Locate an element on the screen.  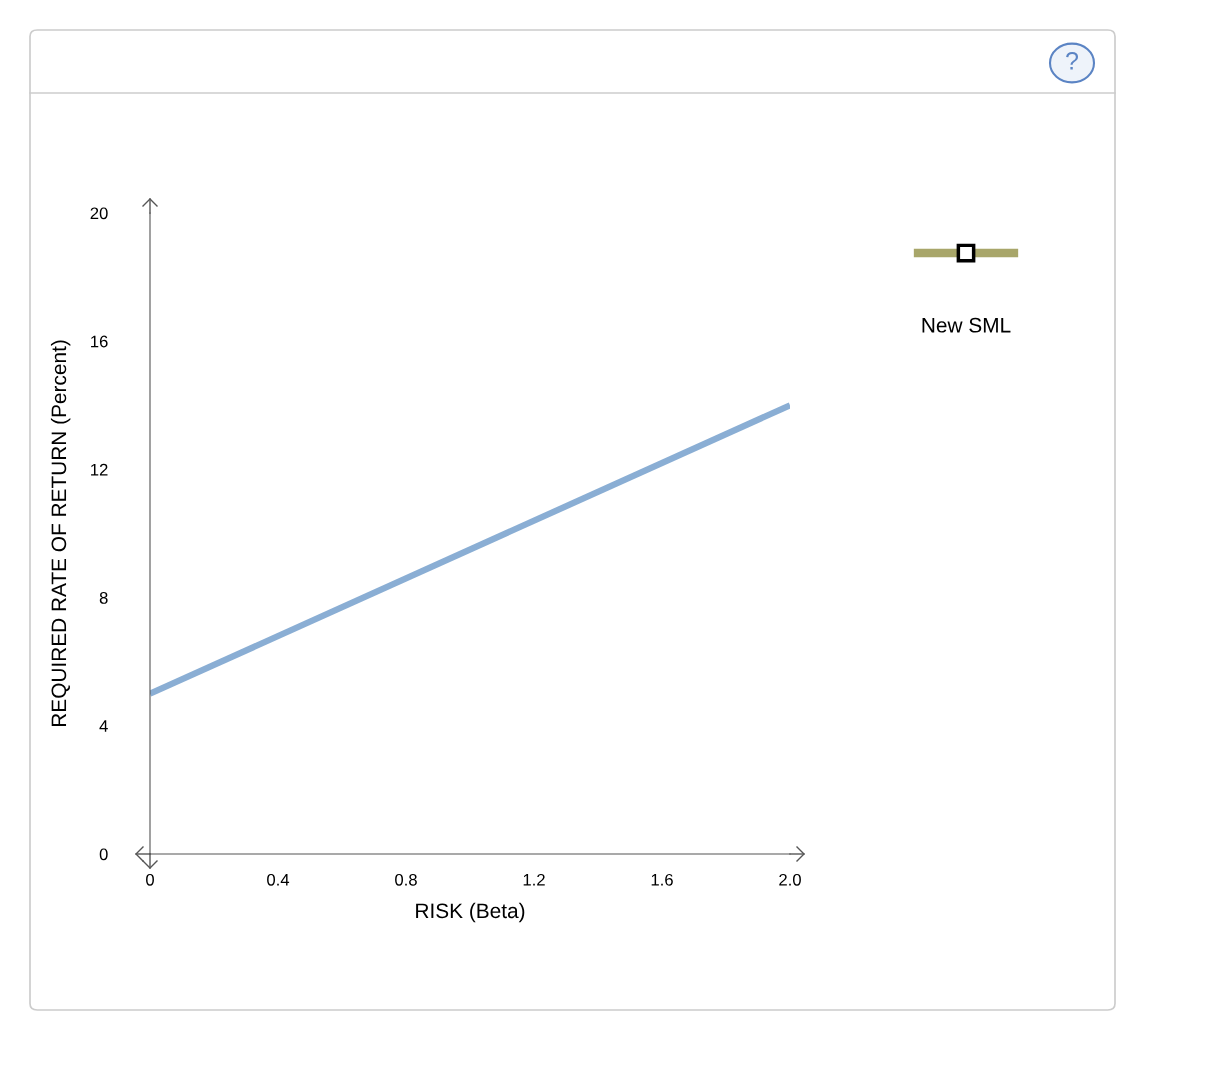
y-tick-label: 16 is located at coordinates (99, 341).